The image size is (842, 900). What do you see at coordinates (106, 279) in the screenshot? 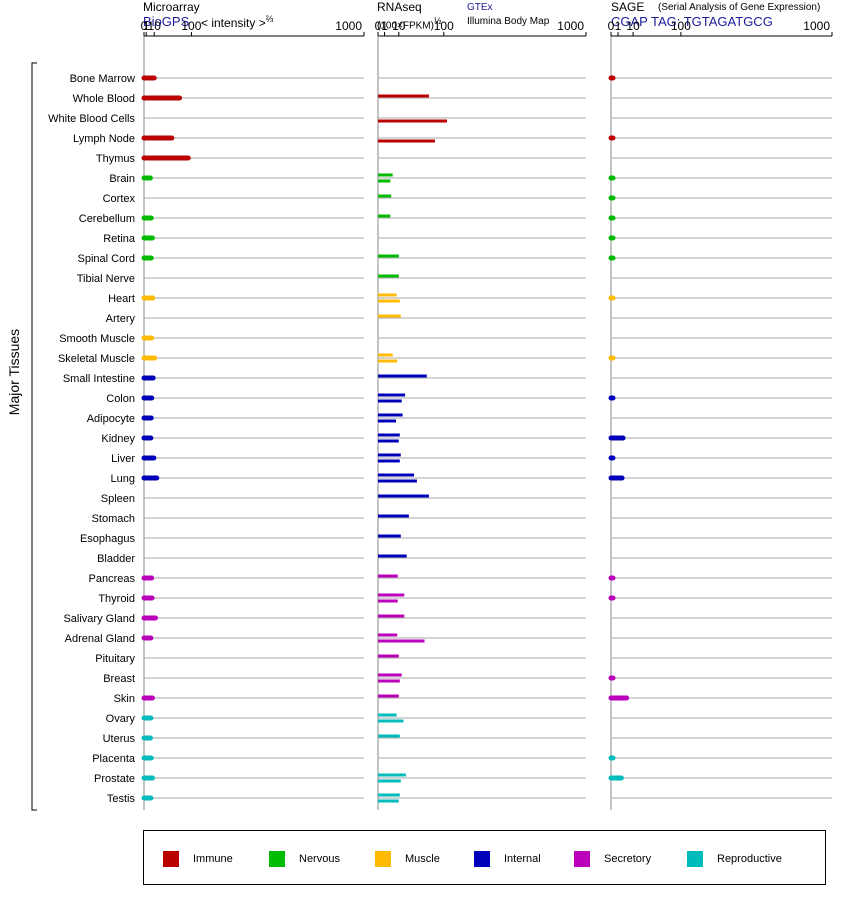
I see `row-label-tibial-nerve: Tibial Nerve` at bounding box center [106, 279].